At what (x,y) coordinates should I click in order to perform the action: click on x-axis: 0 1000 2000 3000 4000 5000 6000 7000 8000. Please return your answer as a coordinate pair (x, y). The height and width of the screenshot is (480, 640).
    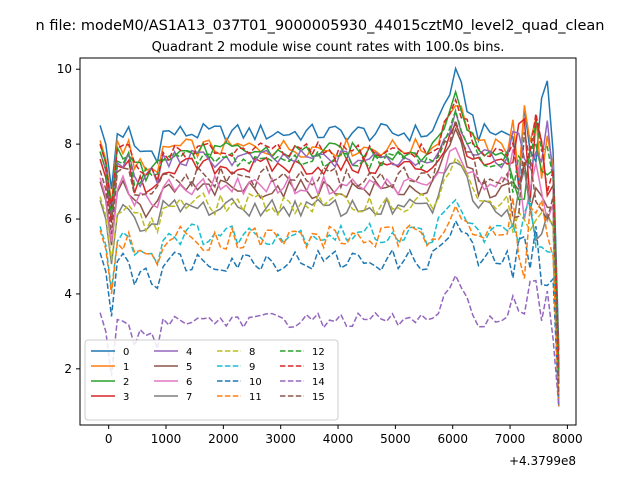
    Looking at the image, I should click on (344, 435).